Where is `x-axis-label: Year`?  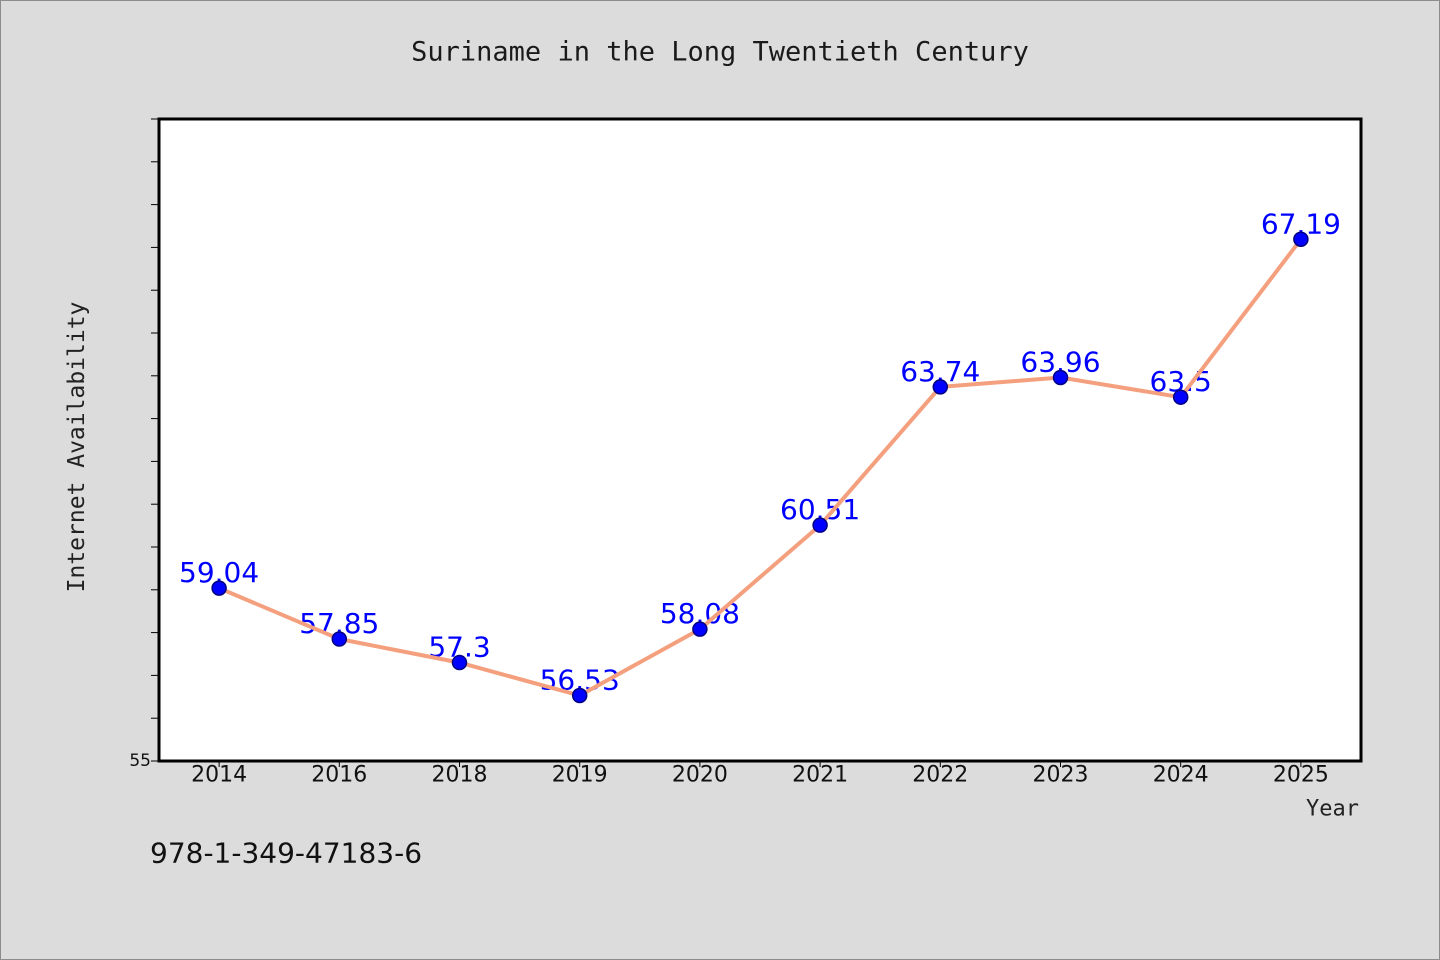
x-axis-label: Year is located at coordinates (1332, 809).